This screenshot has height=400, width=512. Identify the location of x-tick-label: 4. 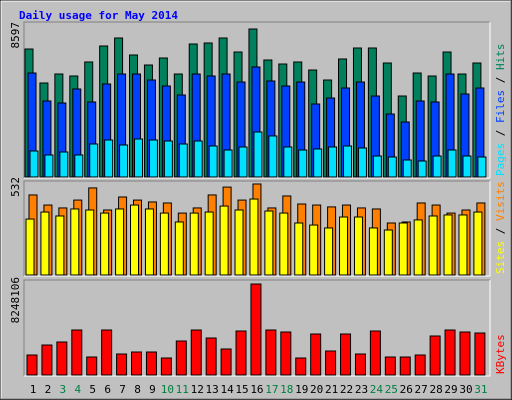
(77, 389).